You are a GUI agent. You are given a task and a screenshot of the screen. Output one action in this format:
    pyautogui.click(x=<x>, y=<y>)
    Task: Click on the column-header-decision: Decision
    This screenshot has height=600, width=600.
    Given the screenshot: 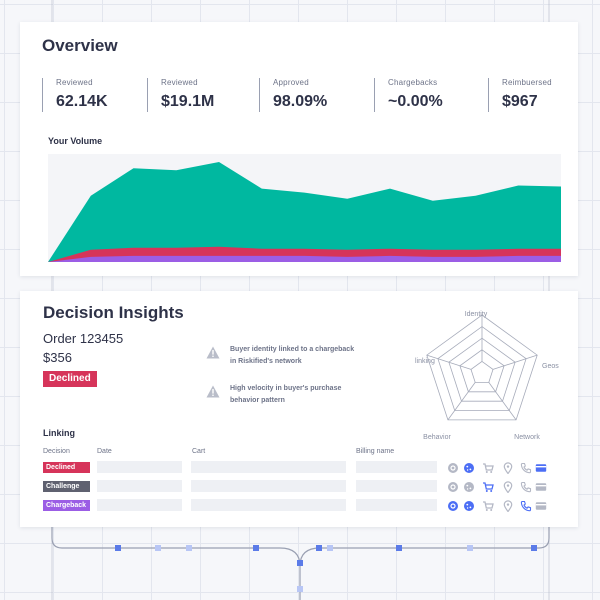 What is the action you would take?
    pyautogui.click(x=56, y=451)
    